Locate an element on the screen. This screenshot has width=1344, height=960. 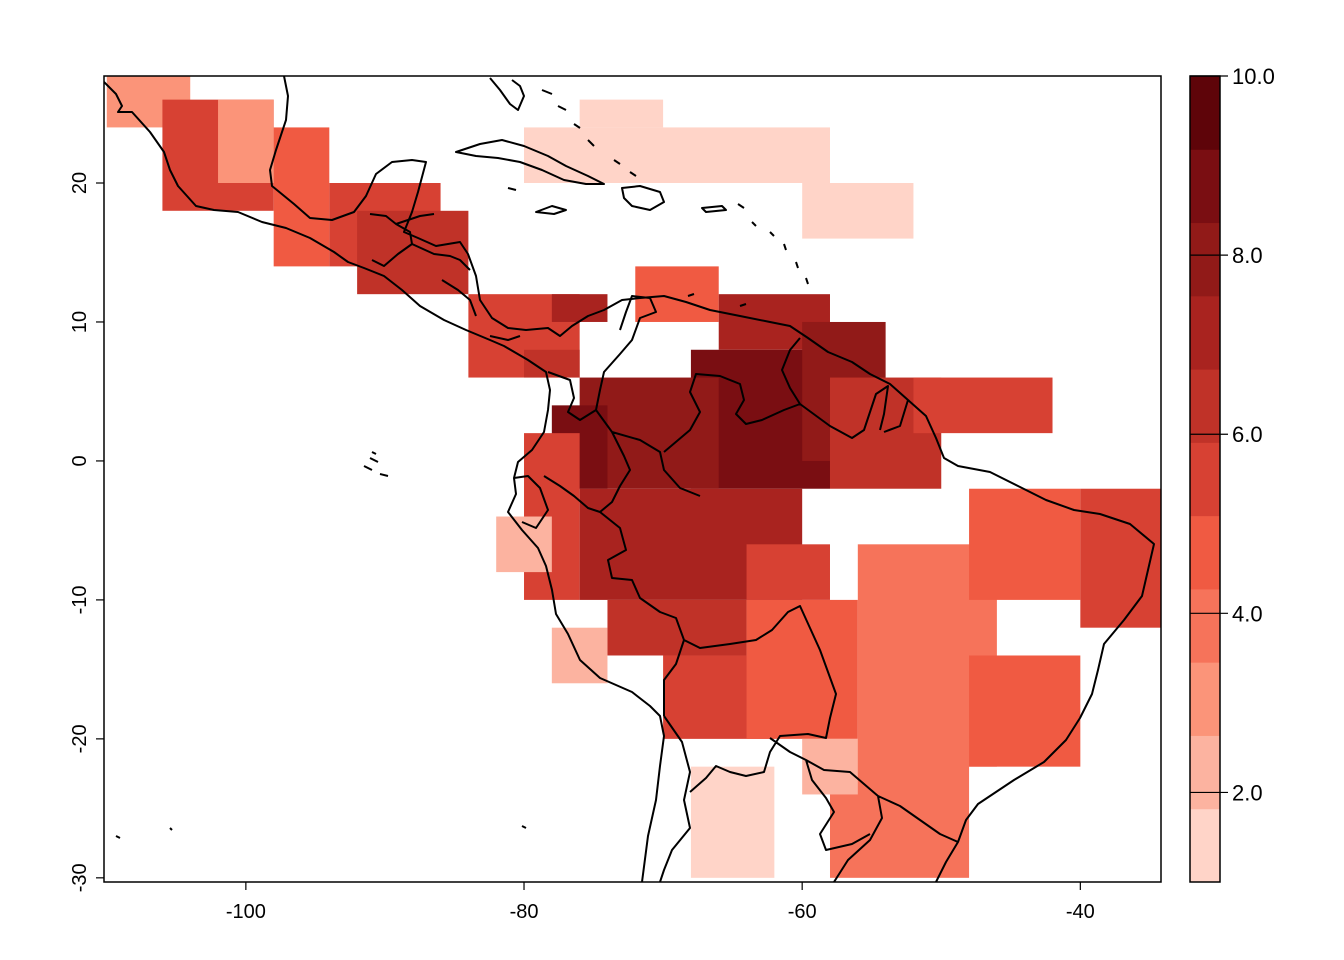
y-tick-label: -20 is located at coordinates (80, 738).